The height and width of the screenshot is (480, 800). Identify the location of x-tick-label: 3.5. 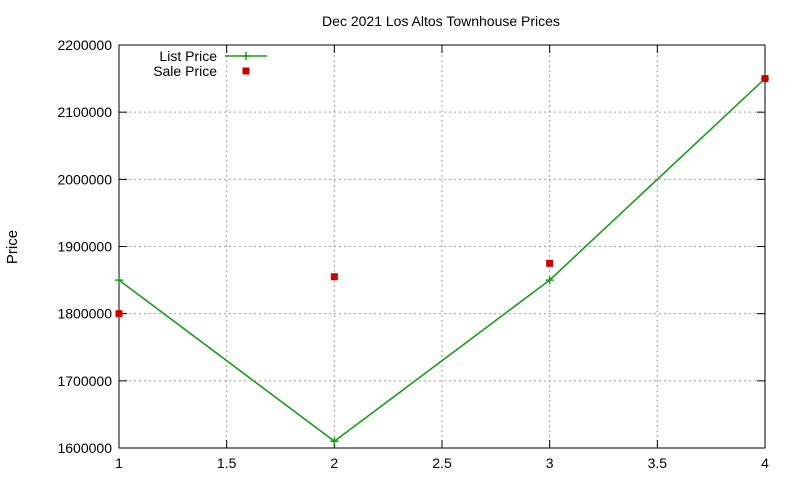
(658, 463).